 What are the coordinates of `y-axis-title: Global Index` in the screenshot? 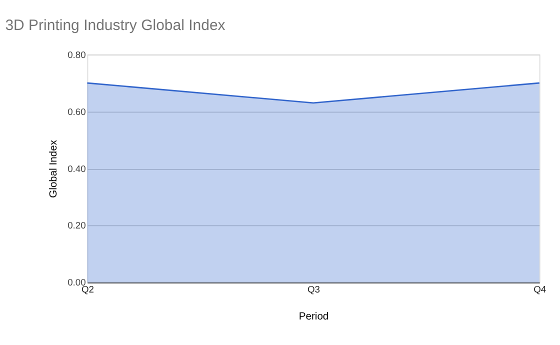 It's located at (54, 168).